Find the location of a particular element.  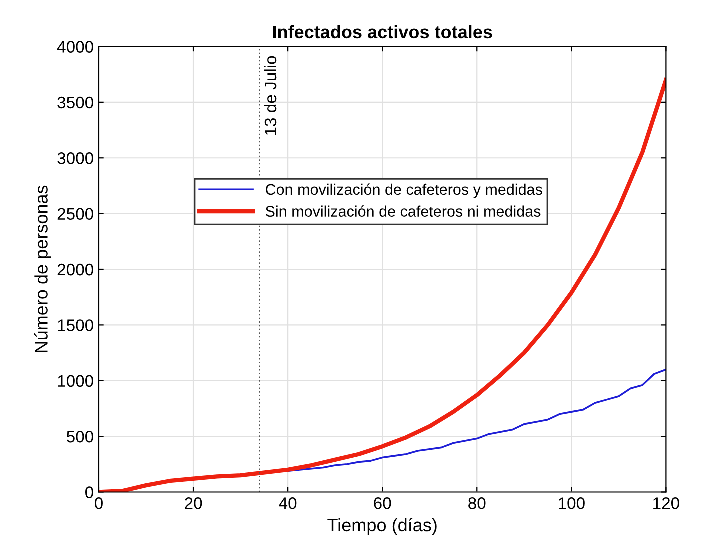

y-tick-label: 3000 is located at coordinates (76, 158).